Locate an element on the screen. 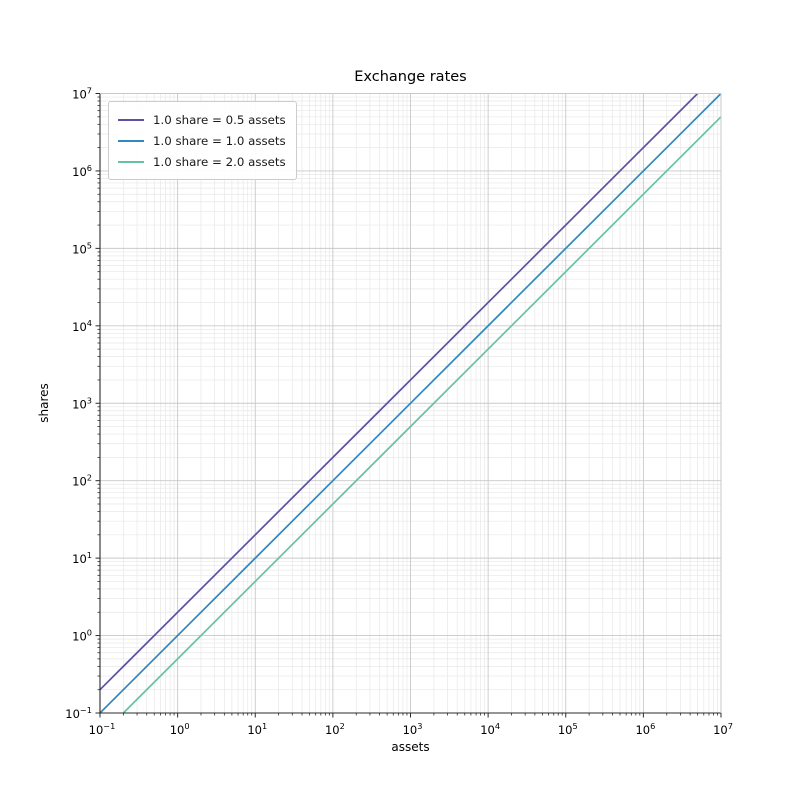 This screenshot has width=800, height=800. legend-item-label: 1.0 share = 0.5 assets is located at coordinates (219, 119).